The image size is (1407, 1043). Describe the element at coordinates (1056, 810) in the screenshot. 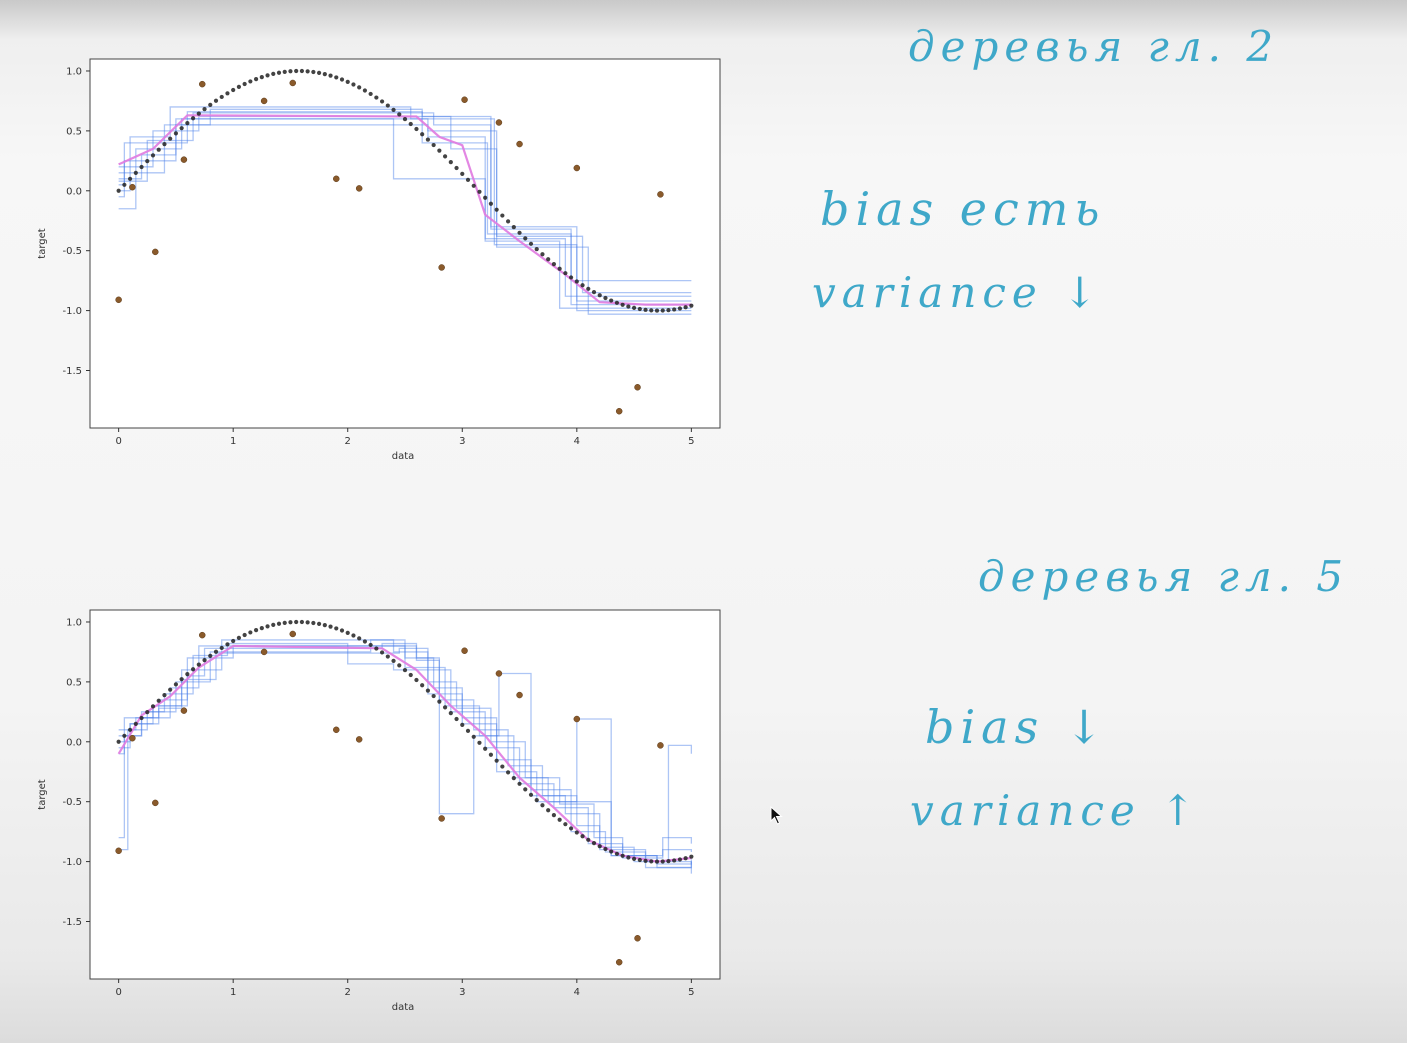

I see `plot2-variance-note: variance ↑` at that location.